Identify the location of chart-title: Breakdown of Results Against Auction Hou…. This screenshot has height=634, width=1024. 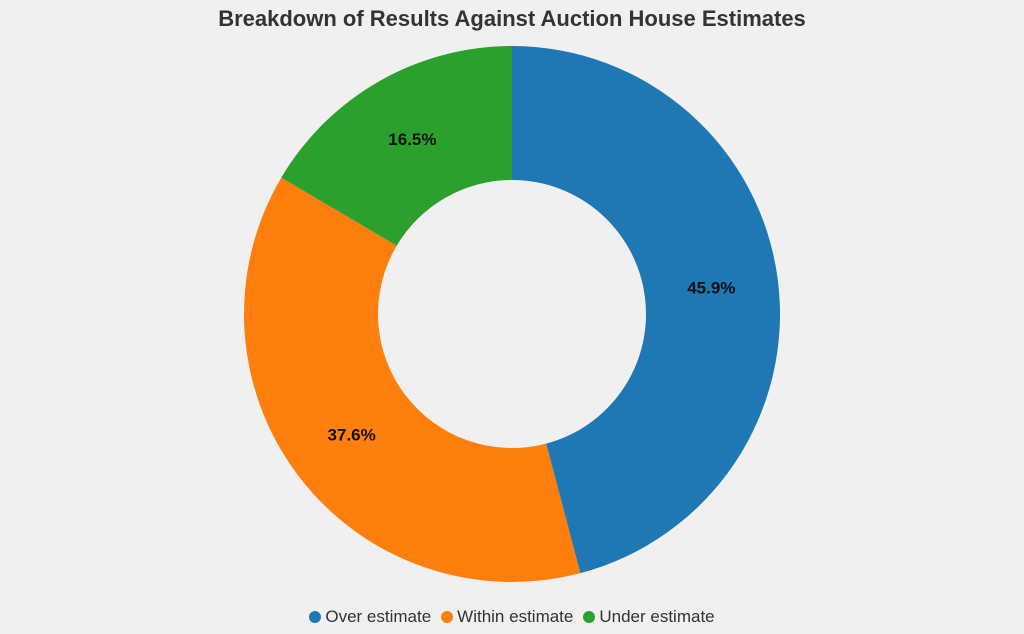
(512, 18).